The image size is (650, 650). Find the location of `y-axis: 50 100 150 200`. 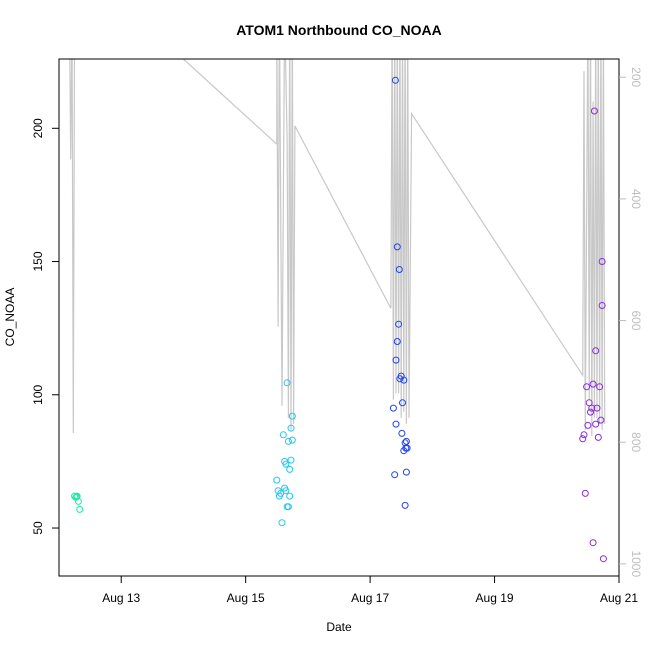

y-axis: 50 100 150 200 is located at coordinates (45, 326).